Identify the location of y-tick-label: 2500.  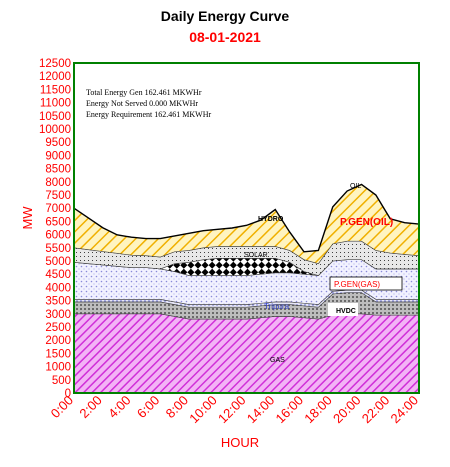
(58, 328).